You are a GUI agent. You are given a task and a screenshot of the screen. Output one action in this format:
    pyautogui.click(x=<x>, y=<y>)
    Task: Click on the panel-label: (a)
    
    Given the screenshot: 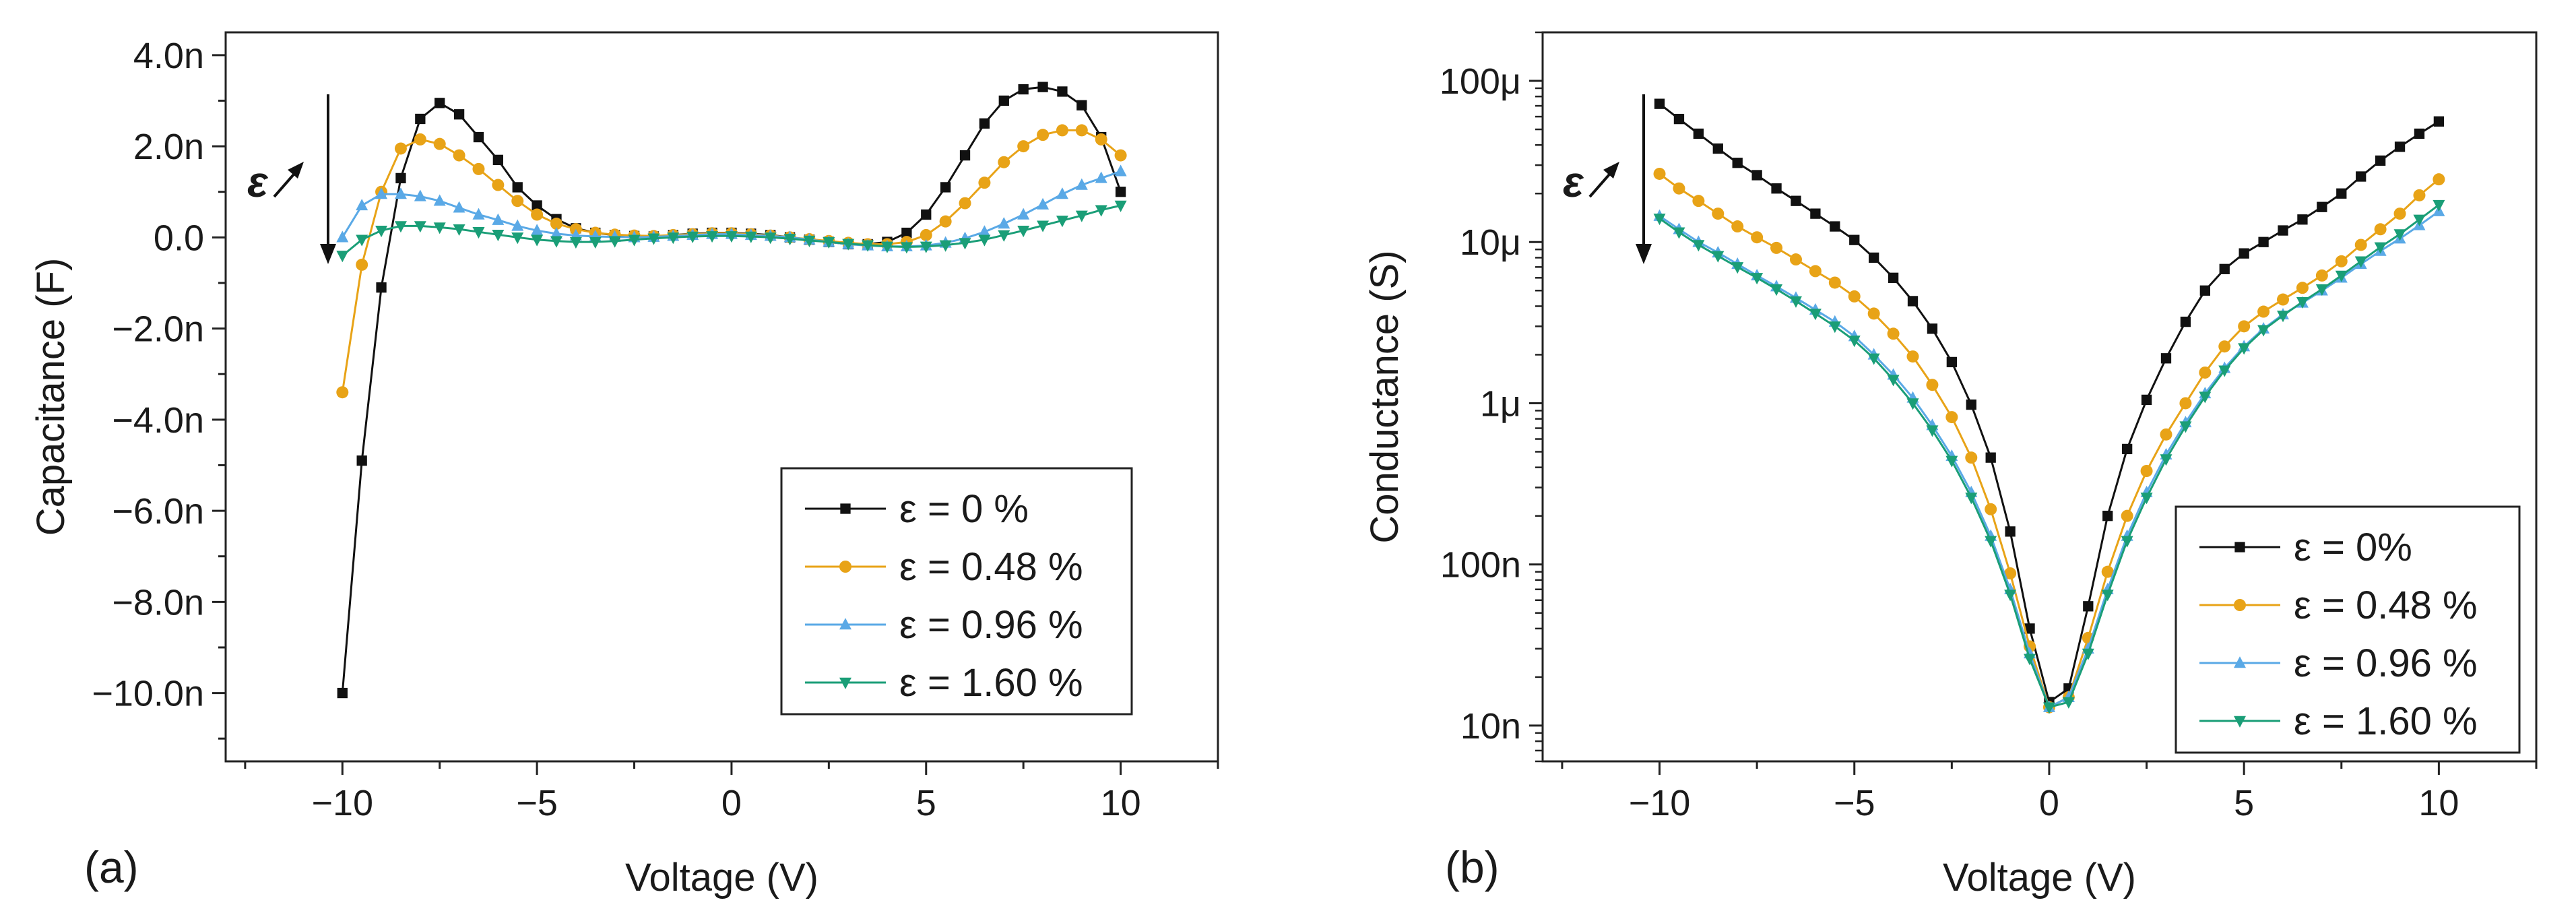 What is the action you would take?
    pyautogui.click(x=111, y=867)
    